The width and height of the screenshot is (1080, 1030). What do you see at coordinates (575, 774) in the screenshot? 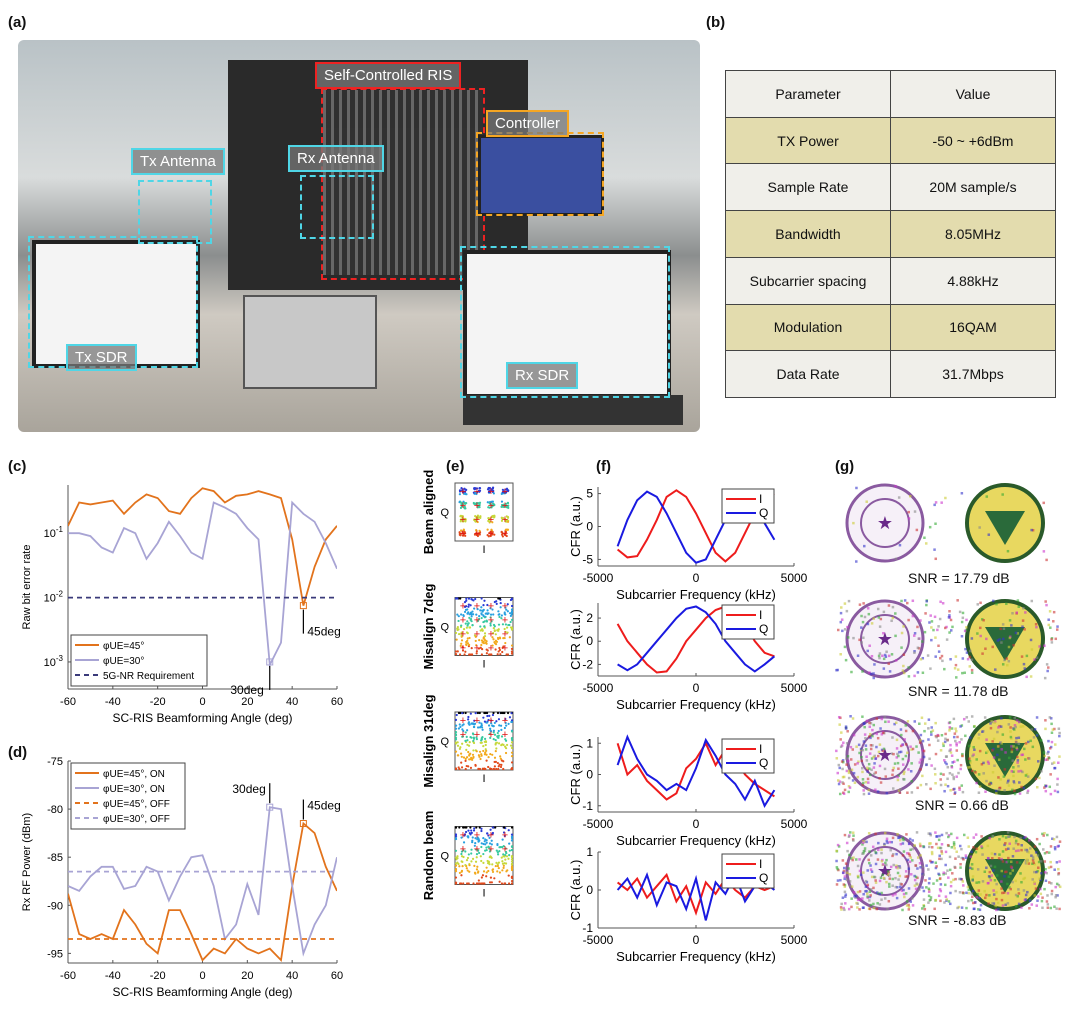
I see `y-axis-label: CFR (a.u.)` at bounding box center [575, 774].